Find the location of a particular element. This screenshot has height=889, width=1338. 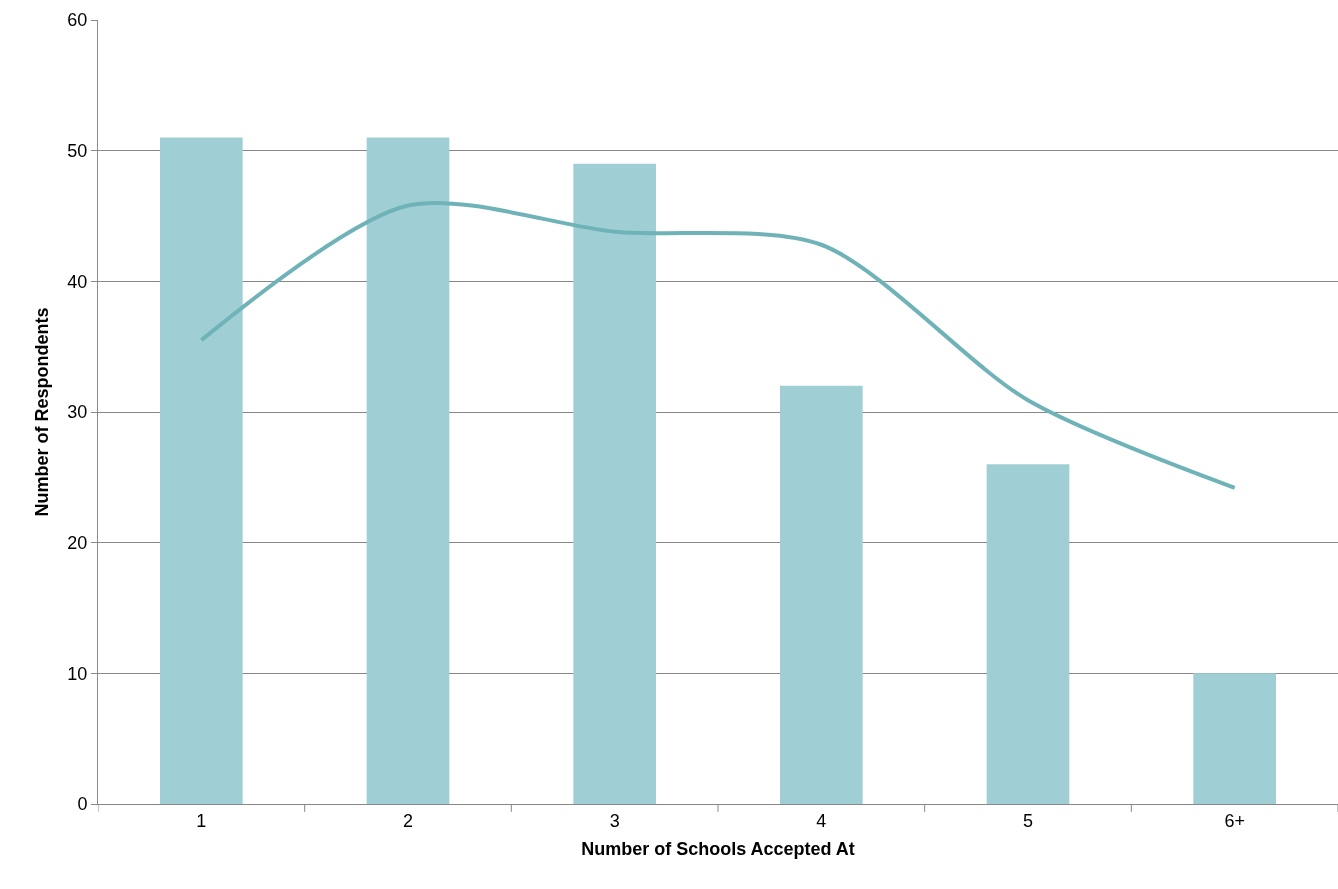

x-tick-label: 1 is located at coordinates (201, 820).